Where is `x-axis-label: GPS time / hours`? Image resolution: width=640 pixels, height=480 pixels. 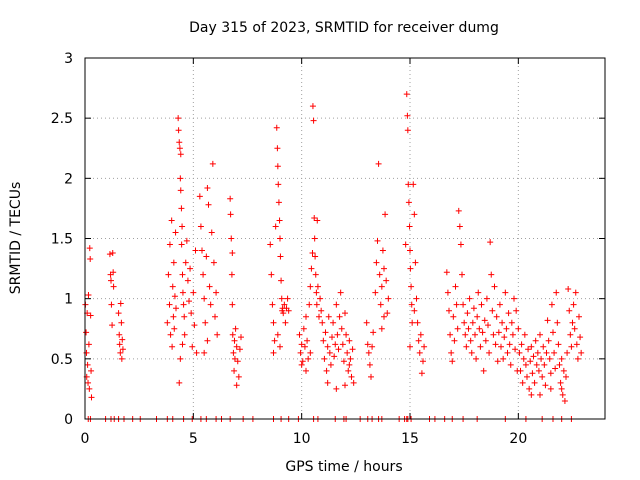 x-axis-label: GPS time / hours is located at coordinates (343, 467).